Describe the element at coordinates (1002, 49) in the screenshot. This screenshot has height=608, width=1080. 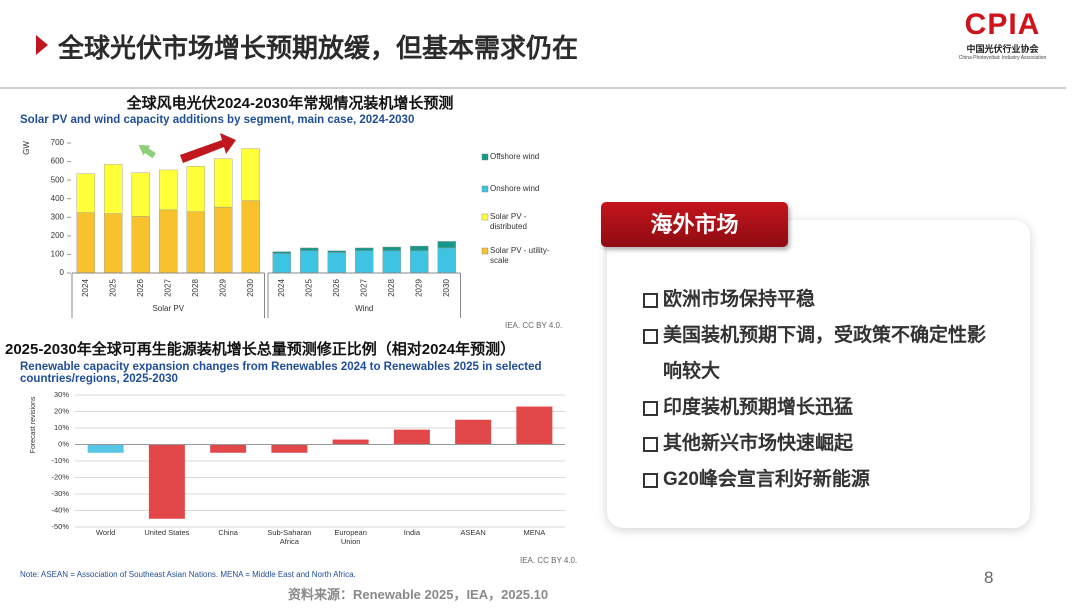
I see `logo-name: 中国光伏行业协会` at that location.